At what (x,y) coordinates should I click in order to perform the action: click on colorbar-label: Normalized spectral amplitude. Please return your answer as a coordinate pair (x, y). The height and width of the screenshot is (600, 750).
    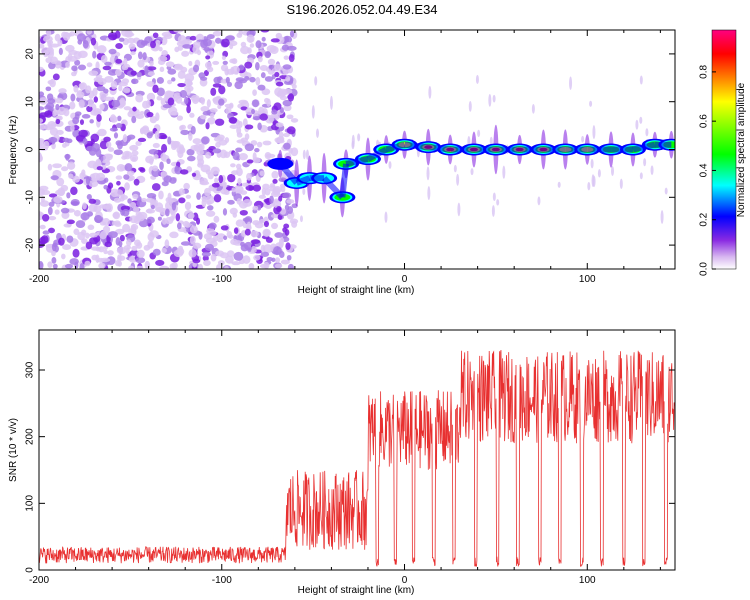
    Looking at the image, I should click on (741, 149).